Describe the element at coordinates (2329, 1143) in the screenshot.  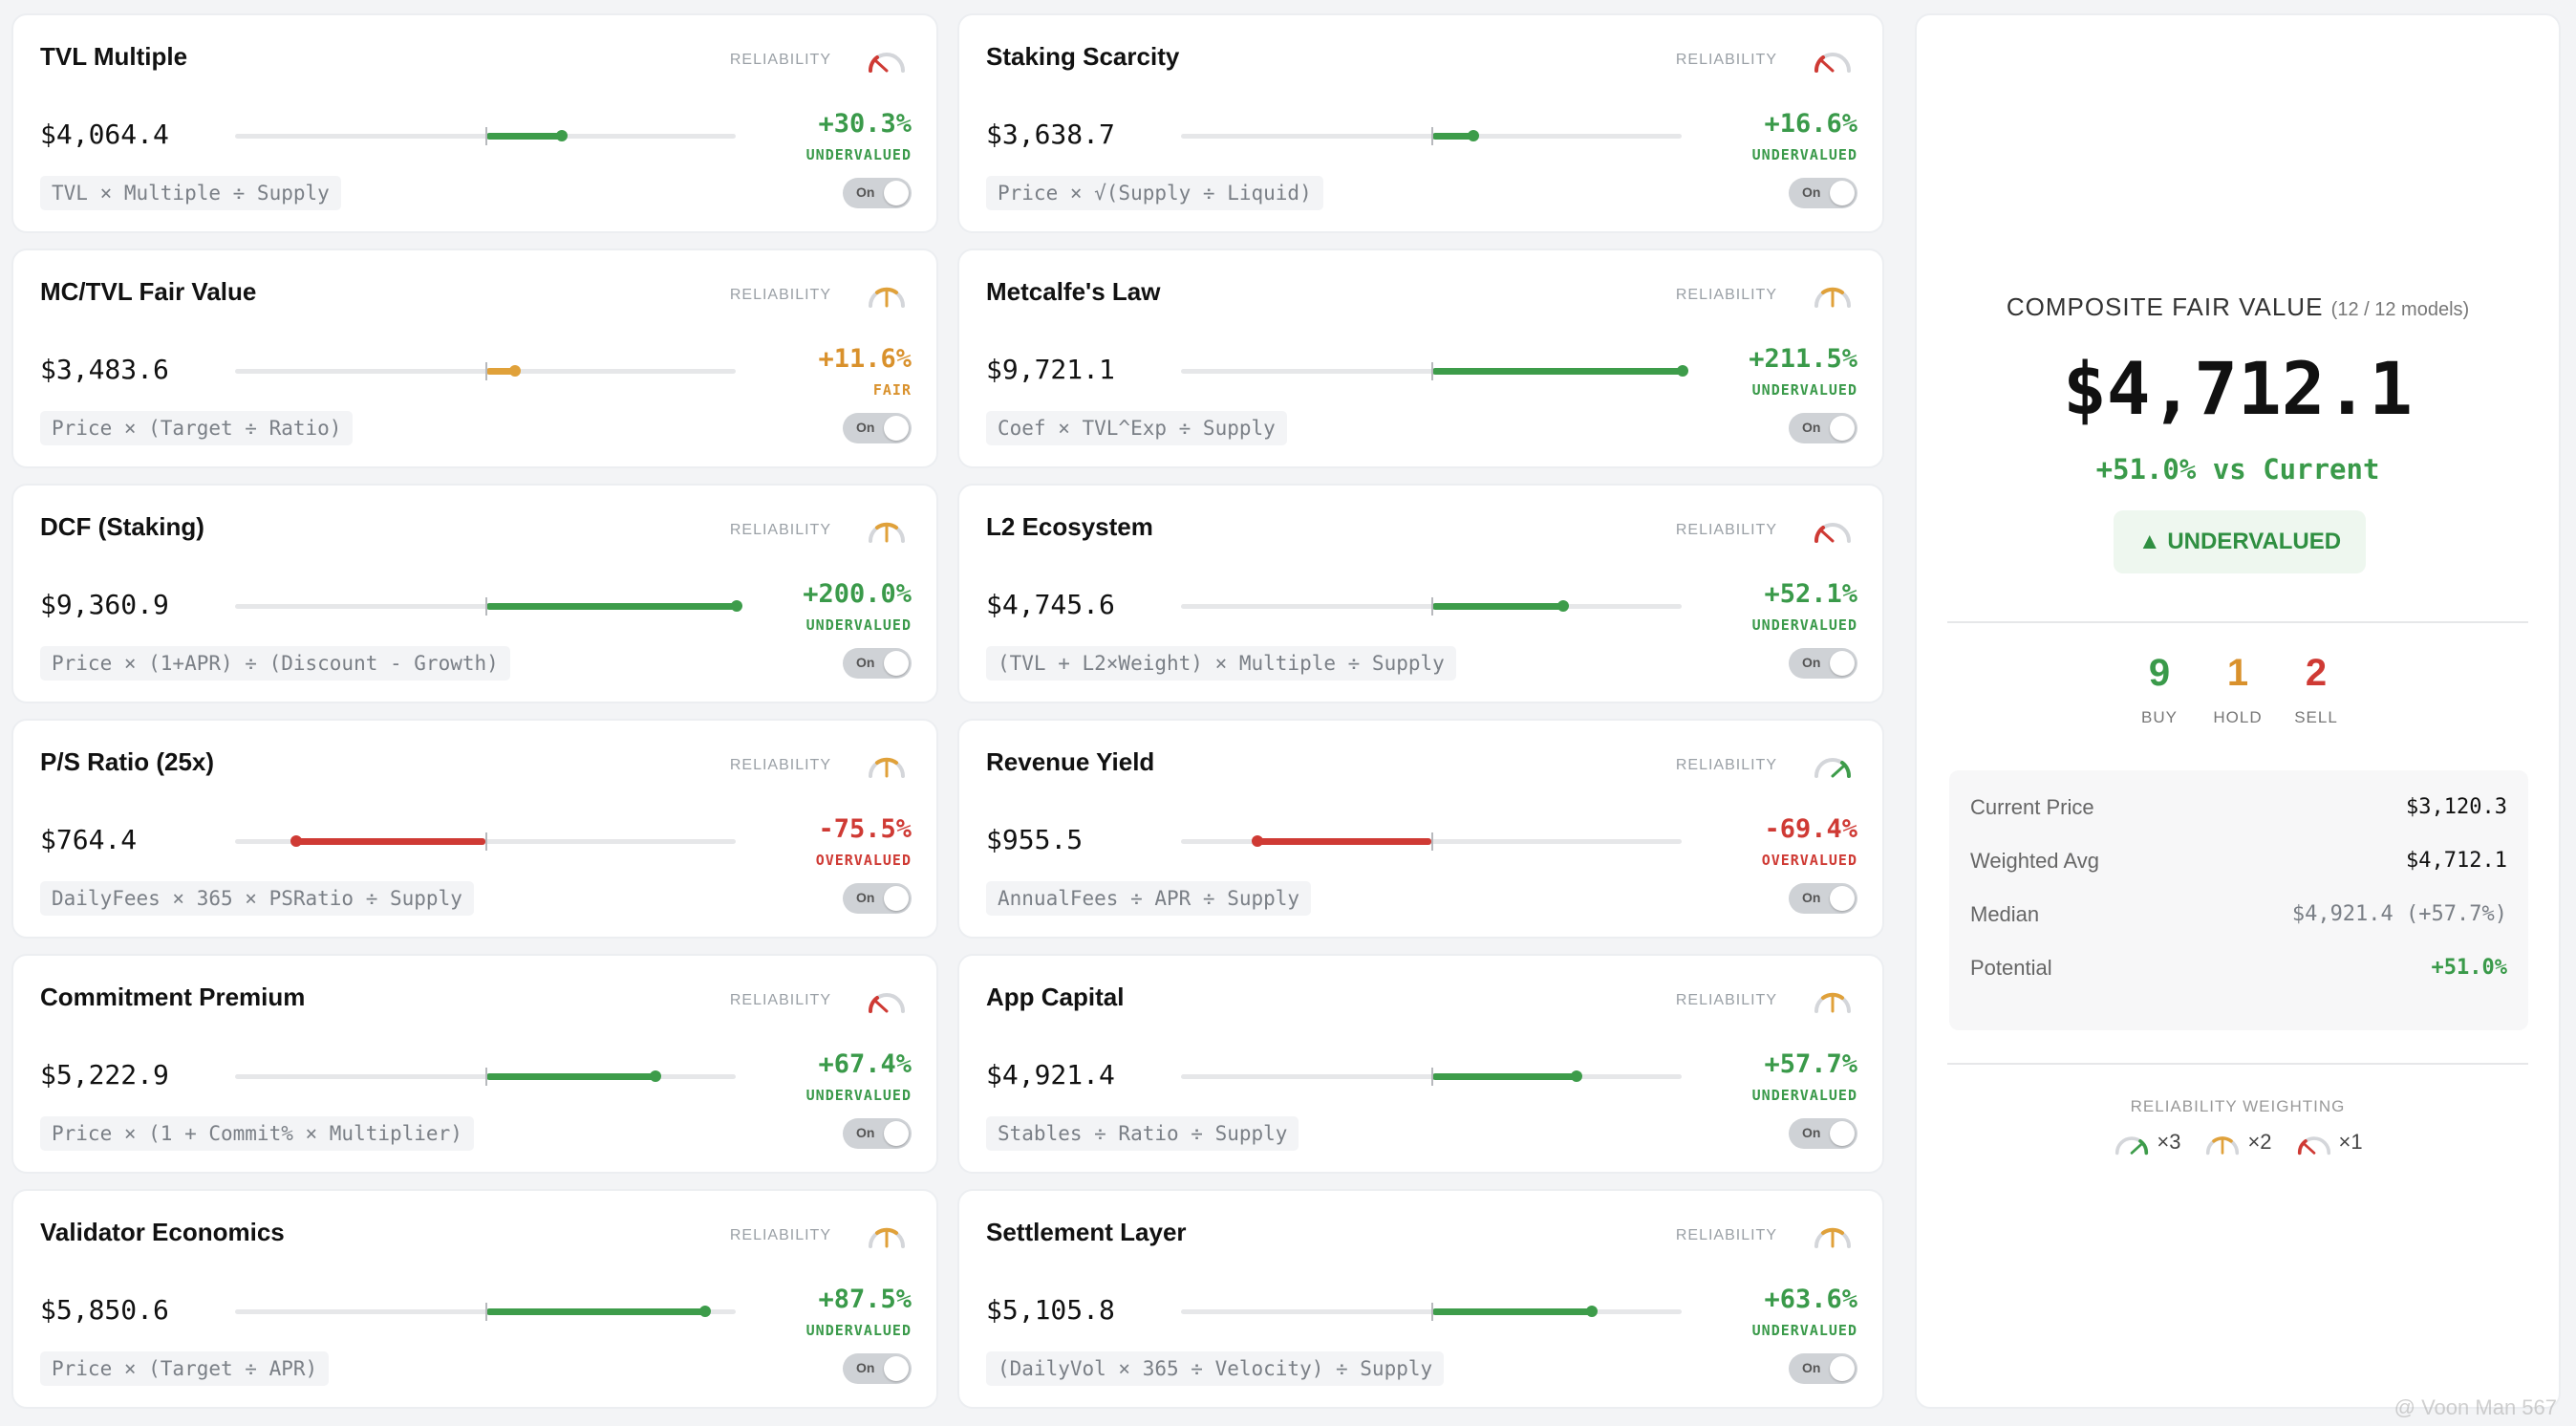
I see `weight-item: ×1` at that location.